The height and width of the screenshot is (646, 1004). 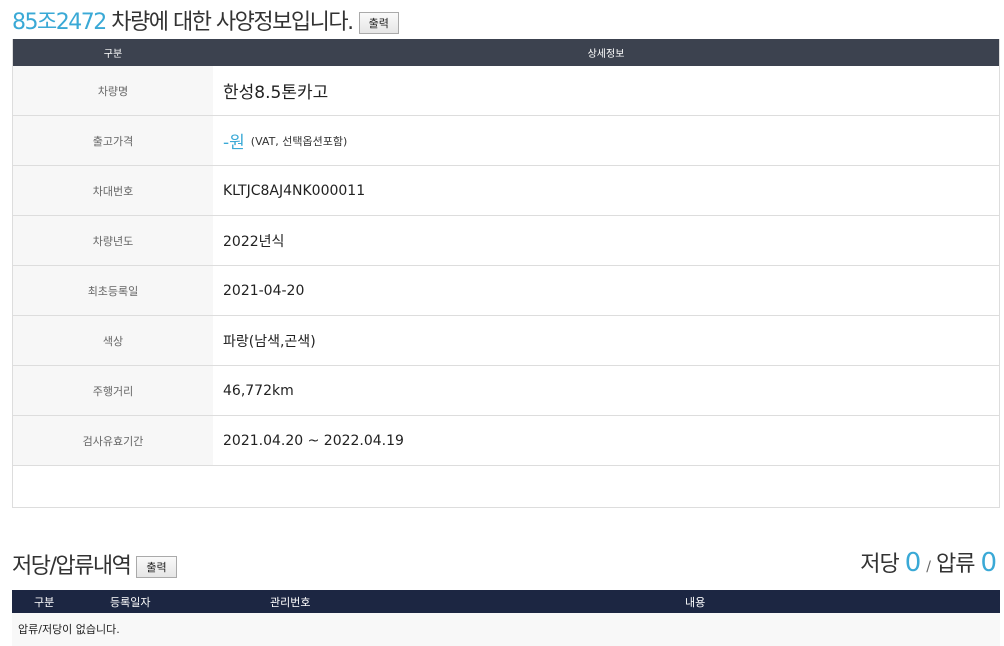 What do you see at coordinates (113, 340) in the screenshot?
I see `row-label: 색상` at bounding box center [113, 340].